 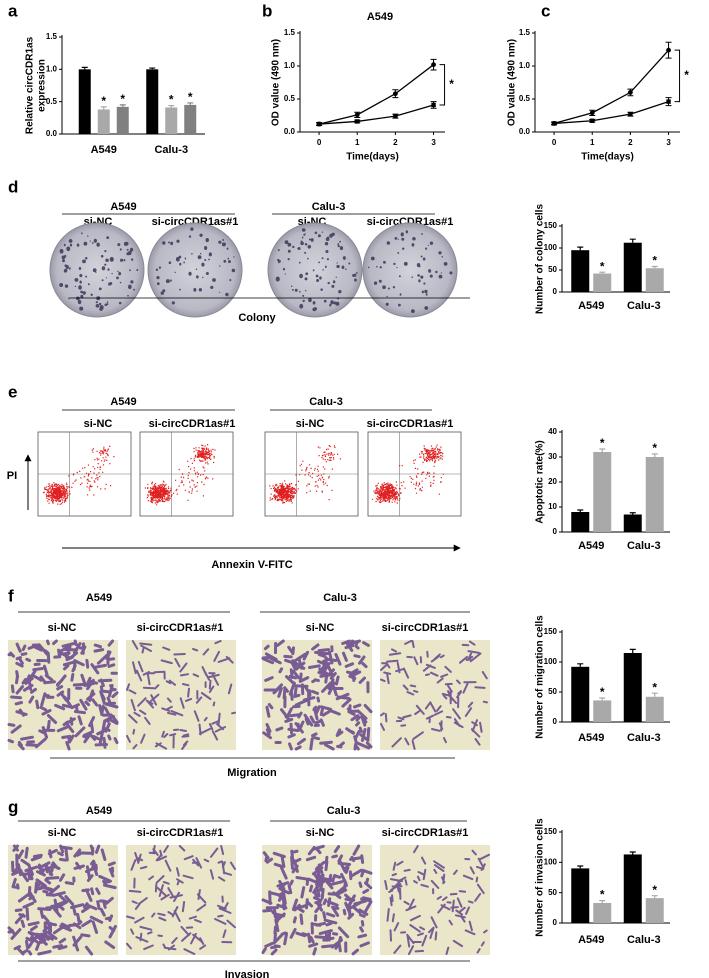 What do you see at coordinates (611, 87) in the screenshot?
I see `series-line` at bounding box center [611, 87].